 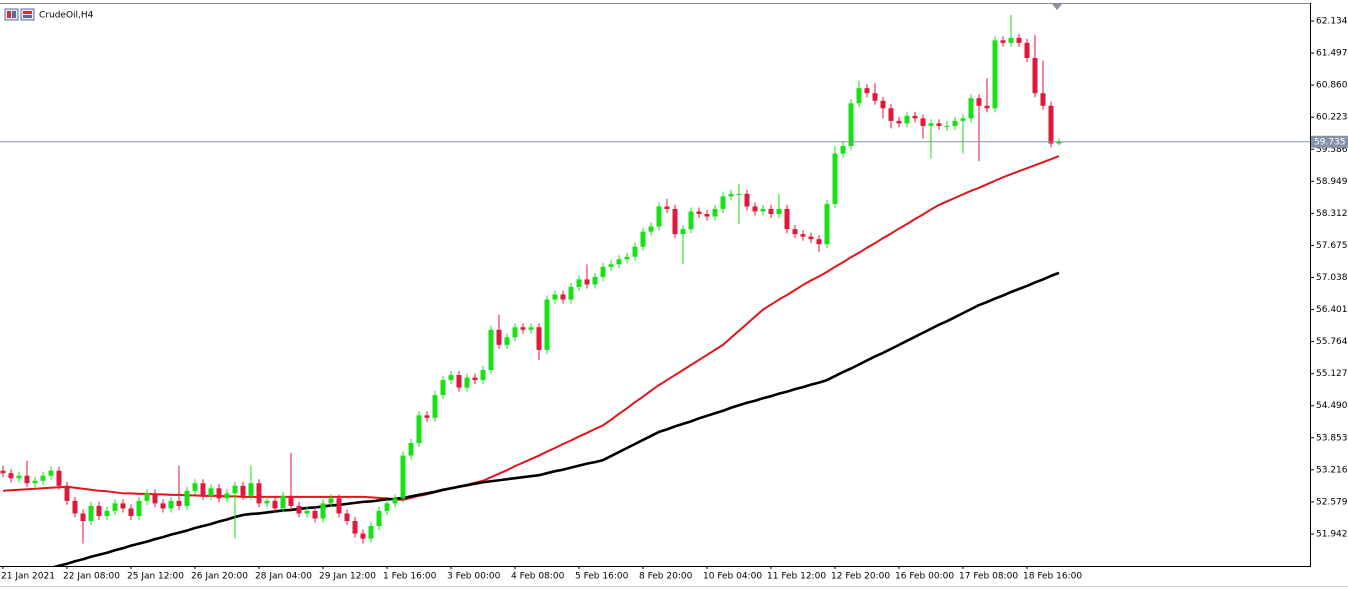 What do you see at coordinates (1332, 278) in the screenshot?
I see `y-tick-label: 57.038` at bounding box center [1332, 278].